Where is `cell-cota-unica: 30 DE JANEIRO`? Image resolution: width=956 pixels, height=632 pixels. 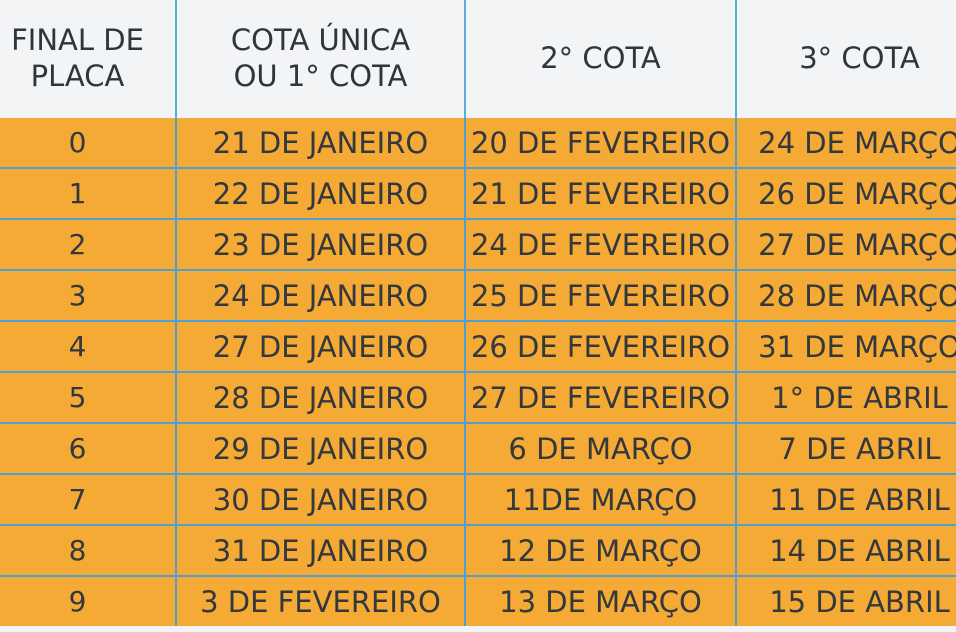
cell-cota-unica: 30 DE JANEIRO is located at coordinates (321, 499).